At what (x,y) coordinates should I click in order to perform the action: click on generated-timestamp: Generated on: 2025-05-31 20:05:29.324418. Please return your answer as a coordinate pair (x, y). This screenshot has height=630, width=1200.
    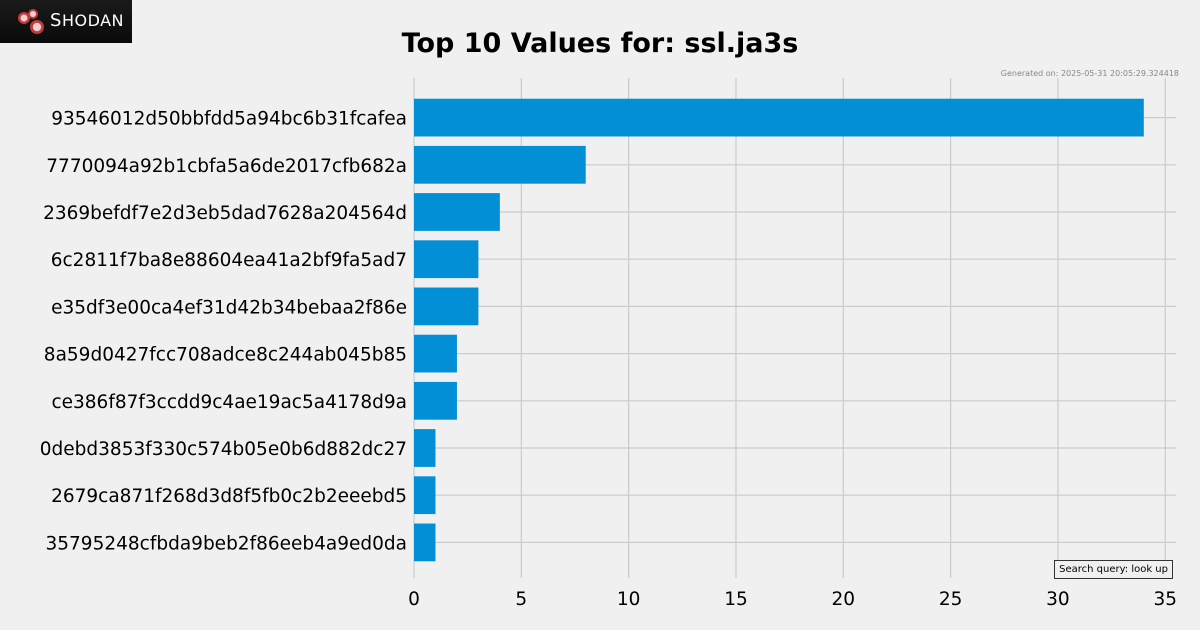
    Looking at the image, I should click on (1089, 73).